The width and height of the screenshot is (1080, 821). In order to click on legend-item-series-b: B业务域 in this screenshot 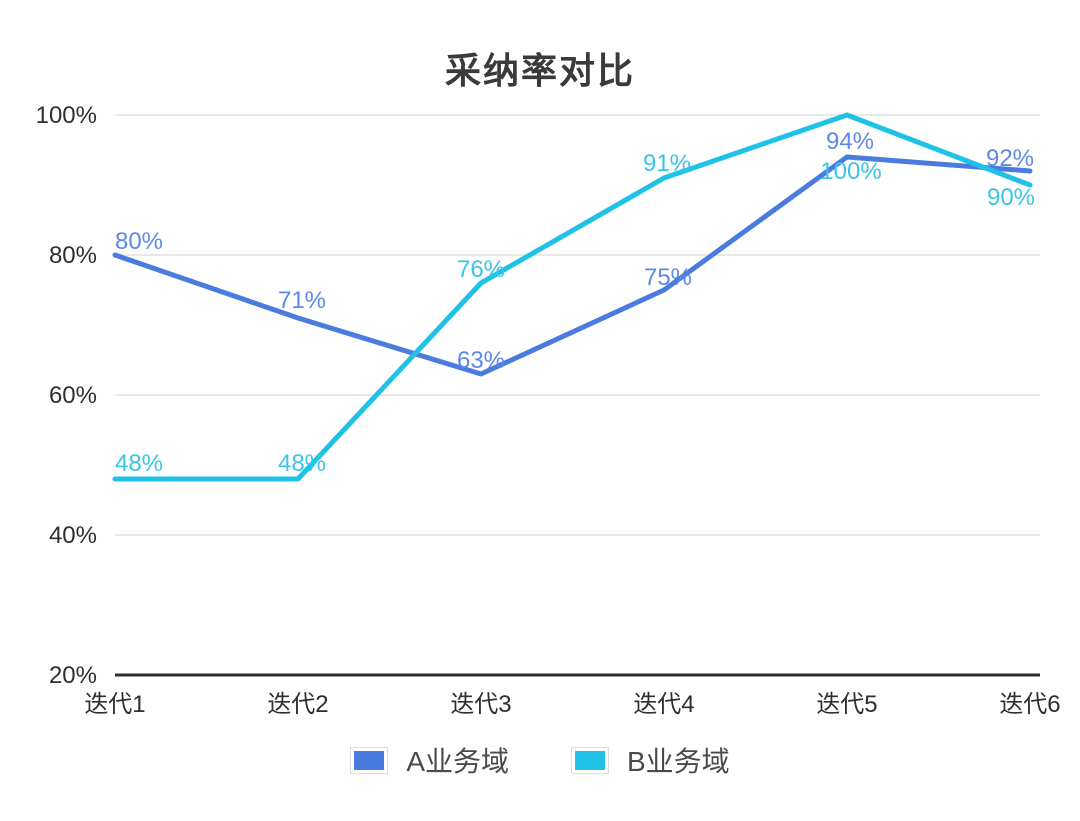, I will do `click(650, 760)`.